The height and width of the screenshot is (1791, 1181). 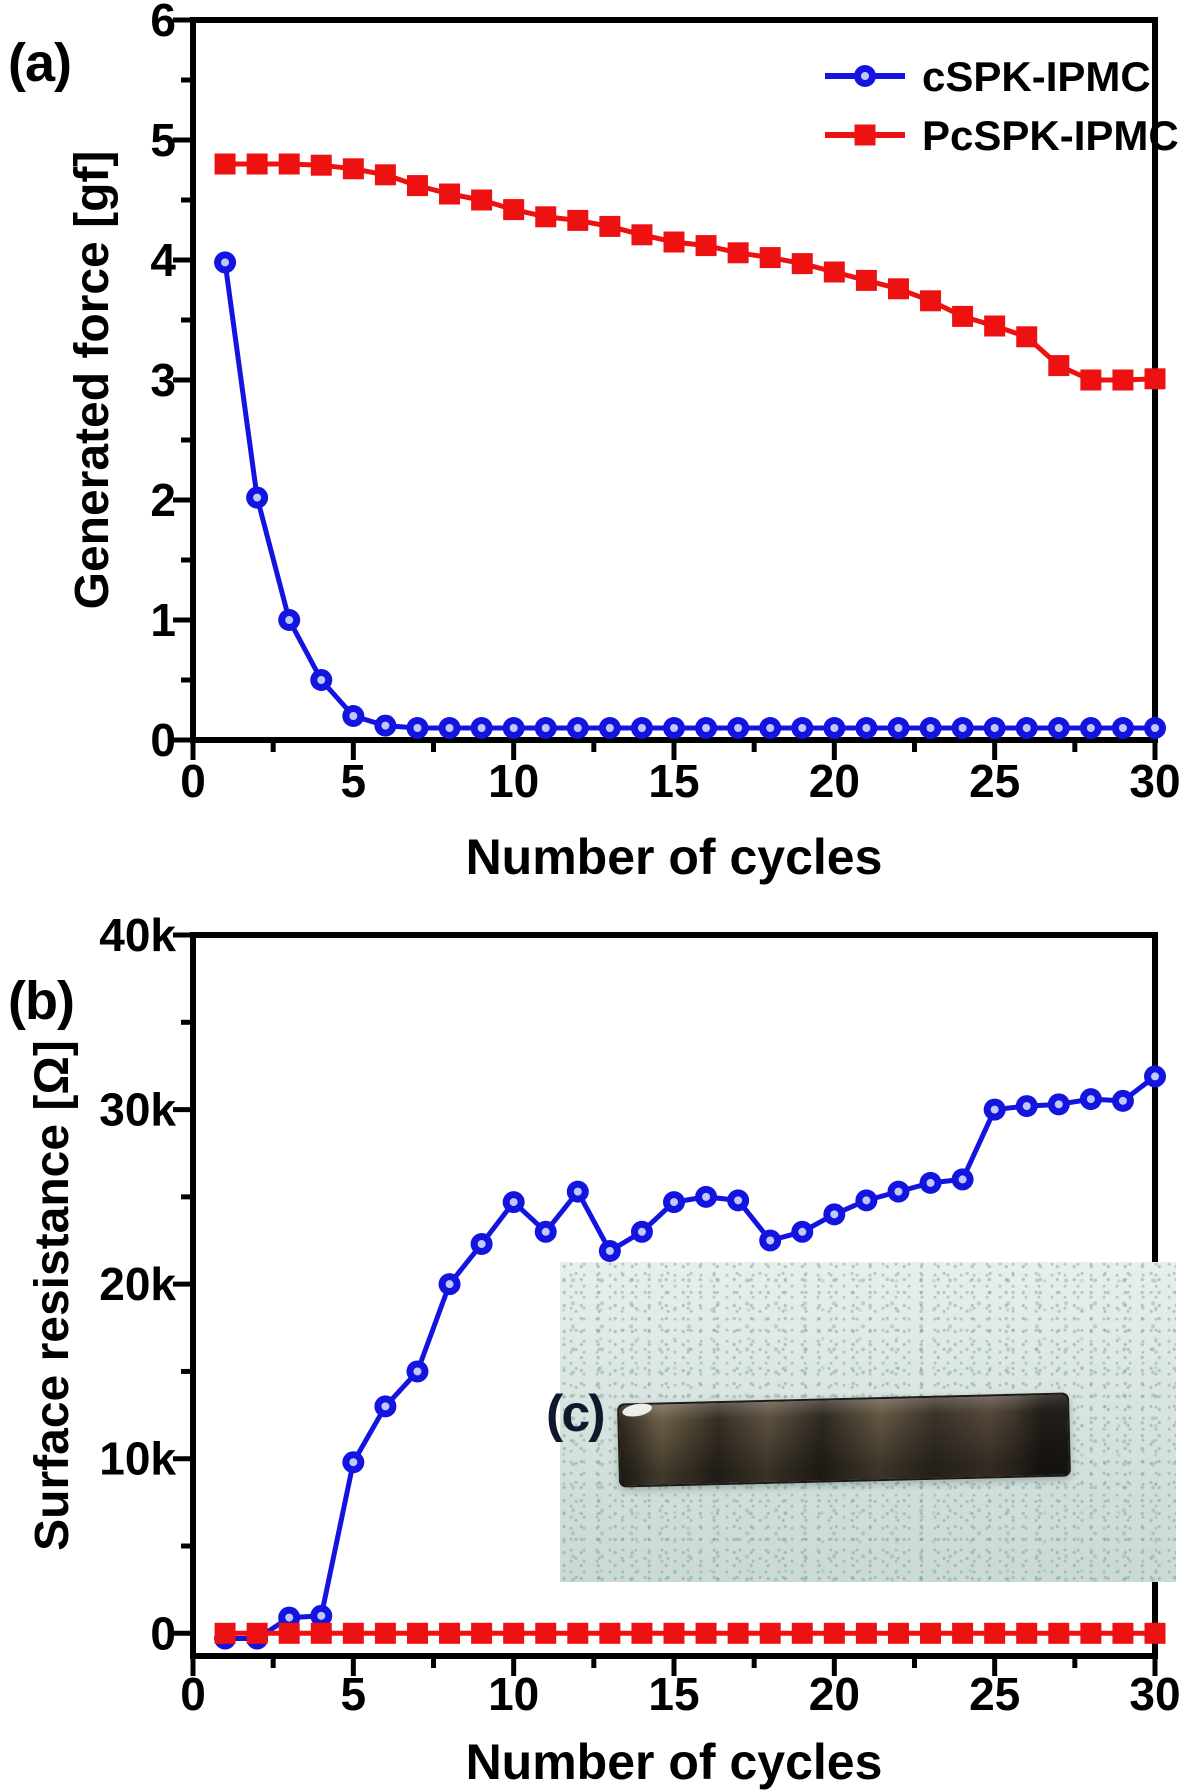 I want to click on x-tick-label: 5, so click(x=354, y=781).